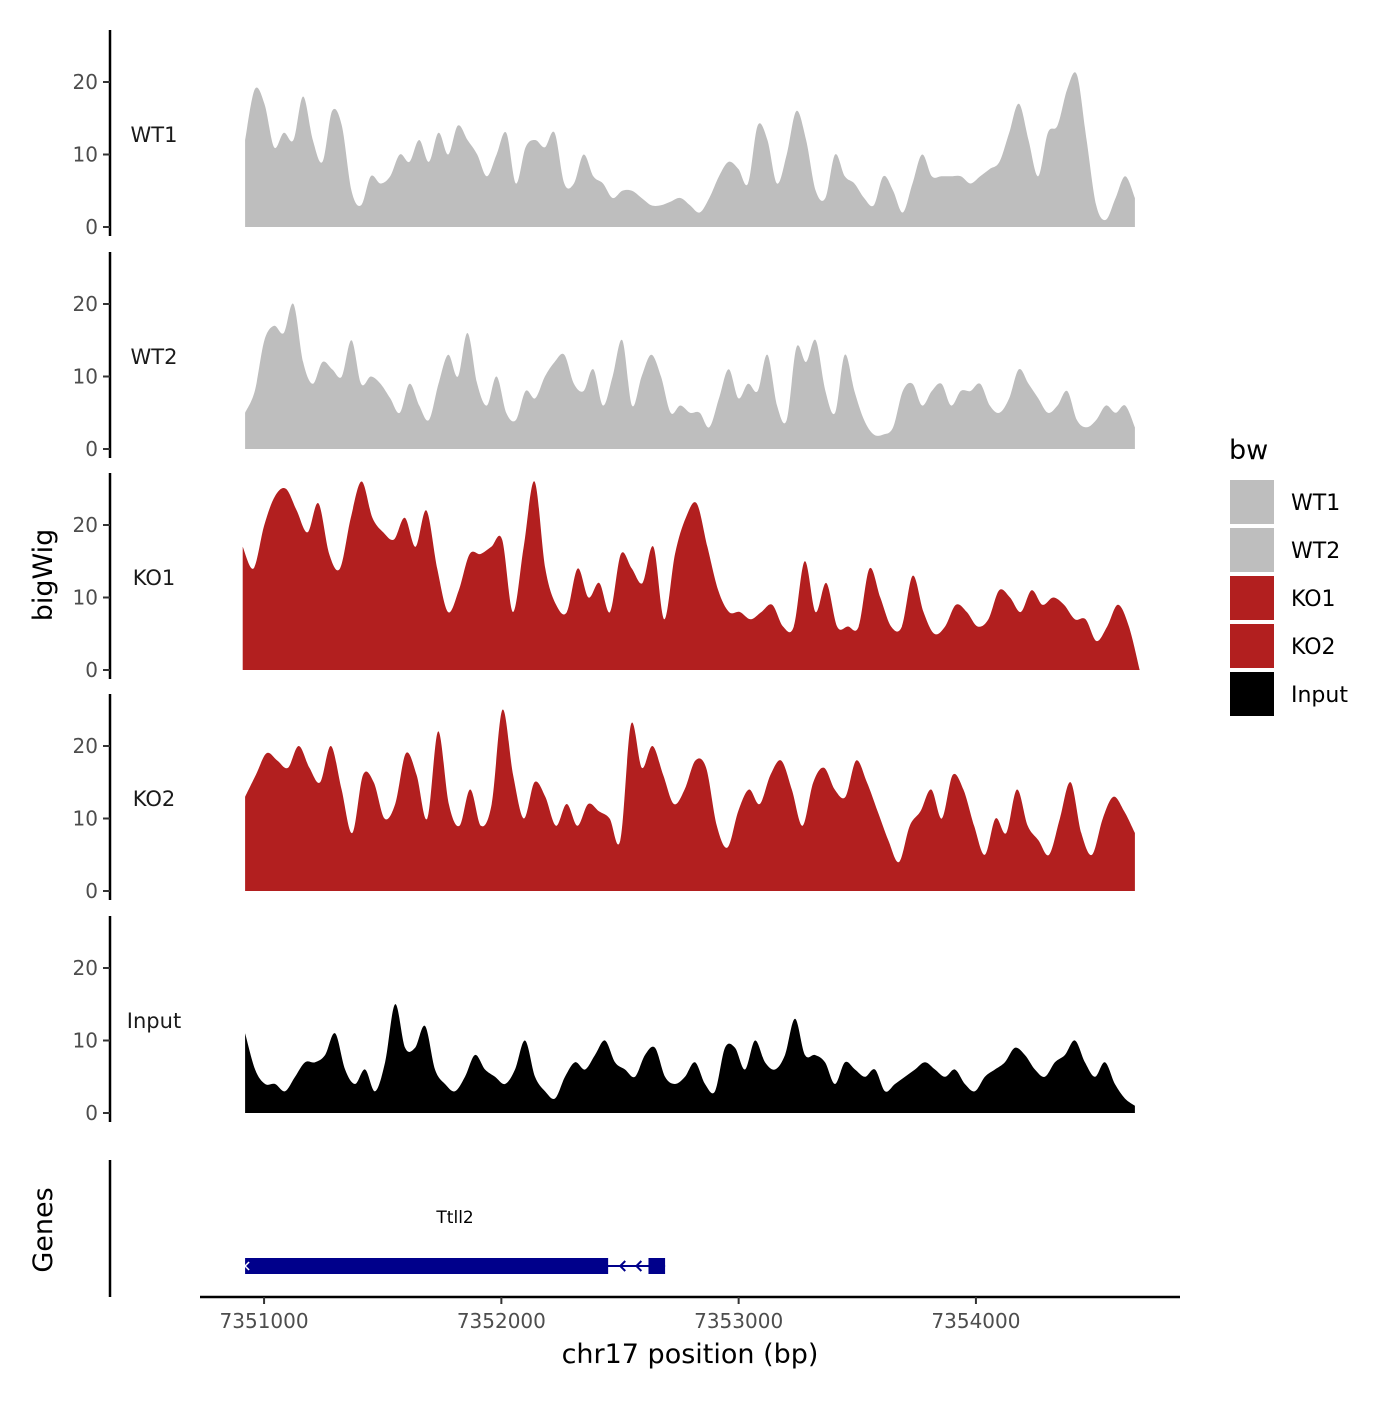 This screenshot has height=1404, width=1400. What do you see at coordinates (738, 1321) in the screenshot?
I see `x-tick-label: 7353000` at bounding box center [738, 1321].